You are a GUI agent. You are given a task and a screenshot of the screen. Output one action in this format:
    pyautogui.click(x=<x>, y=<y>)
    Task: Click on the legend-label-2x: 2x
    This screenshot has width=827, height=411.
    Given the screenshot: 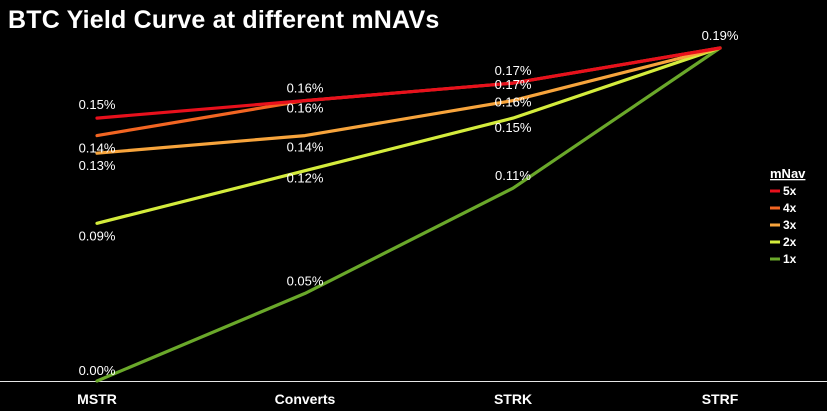 What is the action you would take?
    pyautogui.click(x=790, y=242)
    